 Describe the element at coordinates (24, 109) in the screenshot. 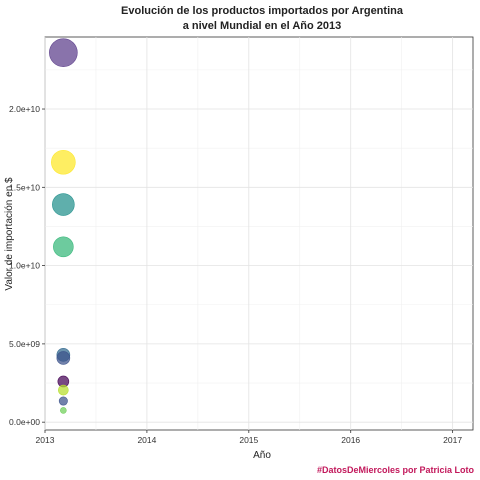

I see `y-tick-label: 2.0e+10` at that location.